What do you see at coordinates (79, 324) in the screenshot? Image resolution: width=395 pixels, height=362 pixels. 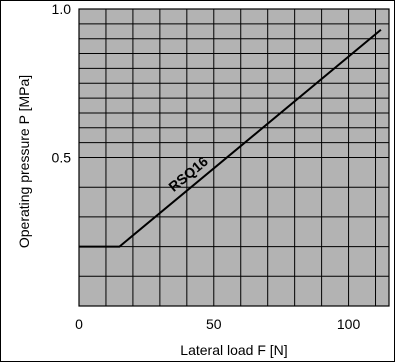 I see `x-tick-label: 0` at bounding box center [79, 324].